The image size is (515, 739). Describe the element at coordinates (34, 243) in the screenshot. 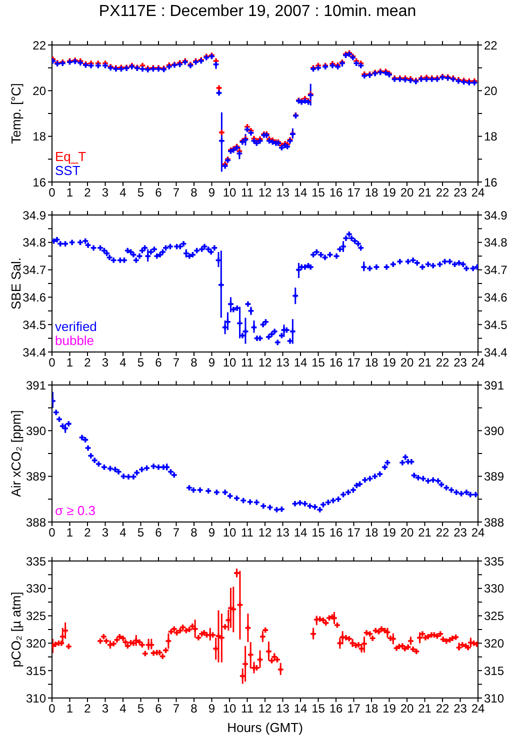

I see `y-tick-label: 34.8` at that location.